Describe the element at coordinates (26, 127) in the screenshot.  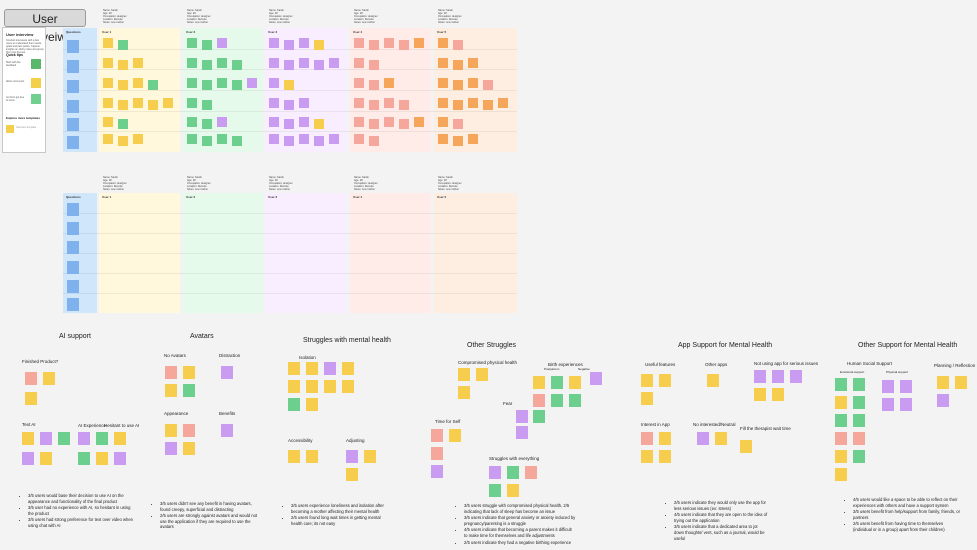
I see `template-card-label: Interview template` at that location.